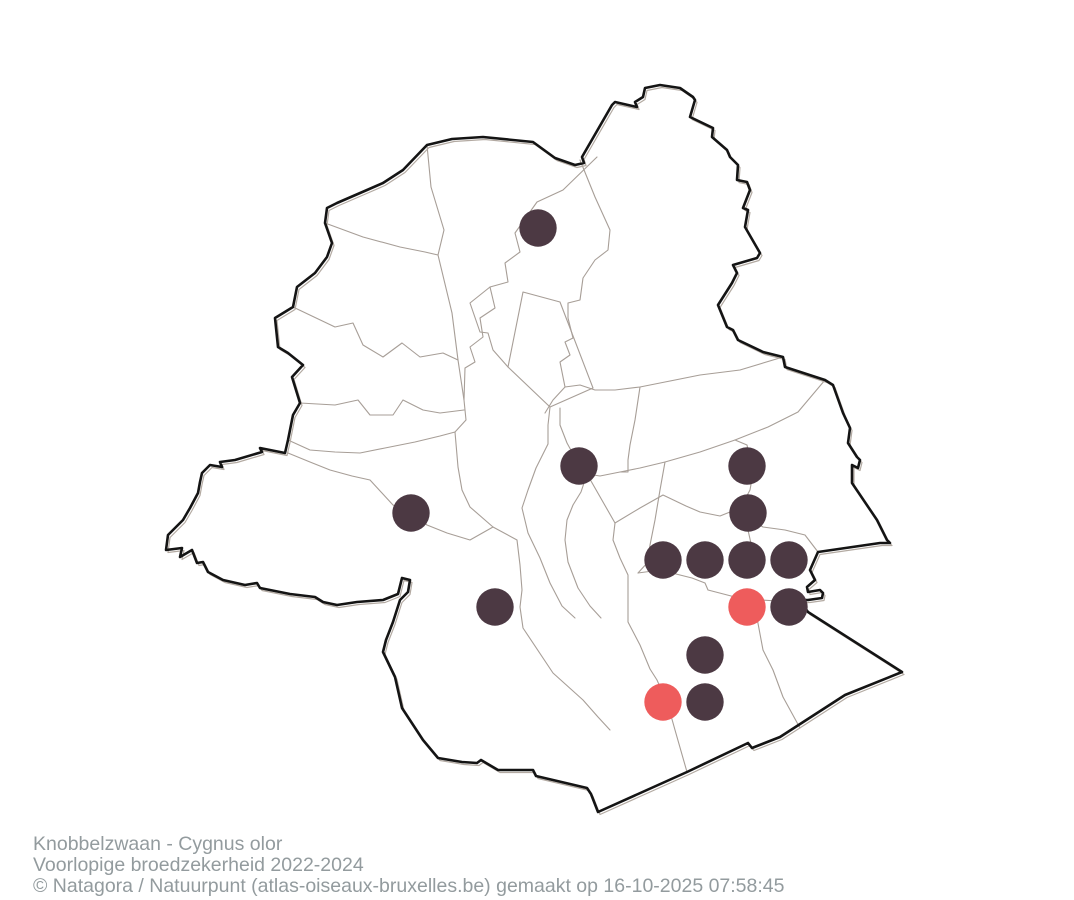 The image size is (1074, 900). Describe the element at coordinates (158, 844) in the screenshot. I see `caption-species: Knobbelzwaan - Cygnus olor` at that location.